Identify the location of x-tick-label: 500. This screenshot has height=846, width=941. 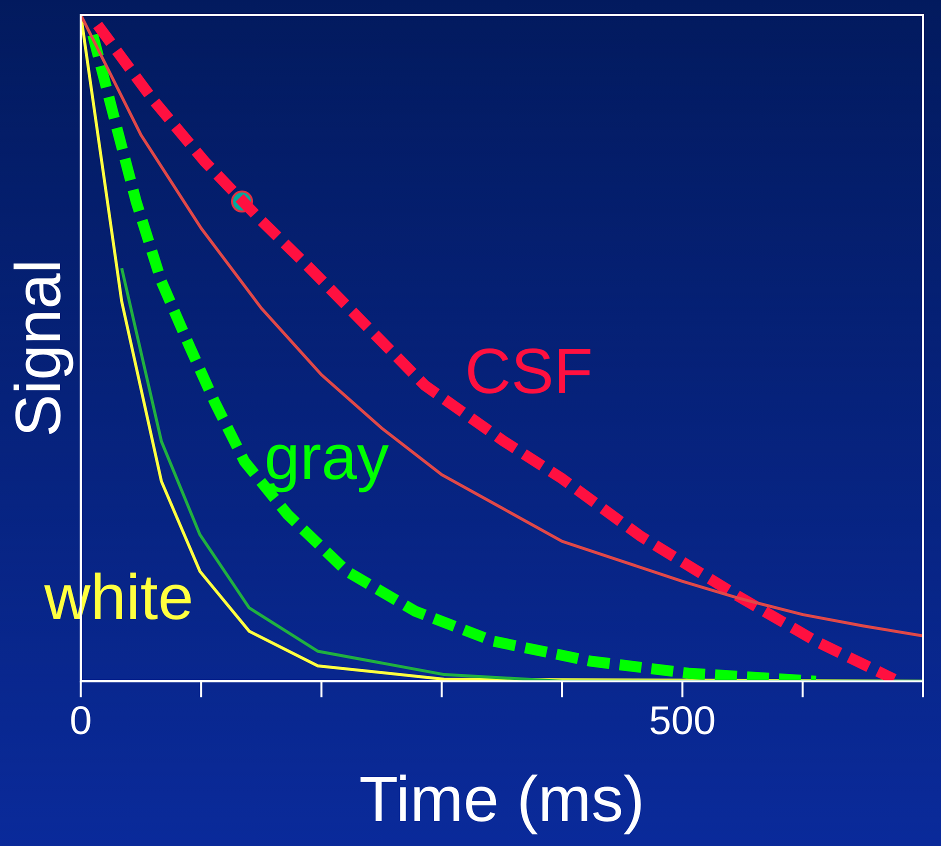
(682, 721).